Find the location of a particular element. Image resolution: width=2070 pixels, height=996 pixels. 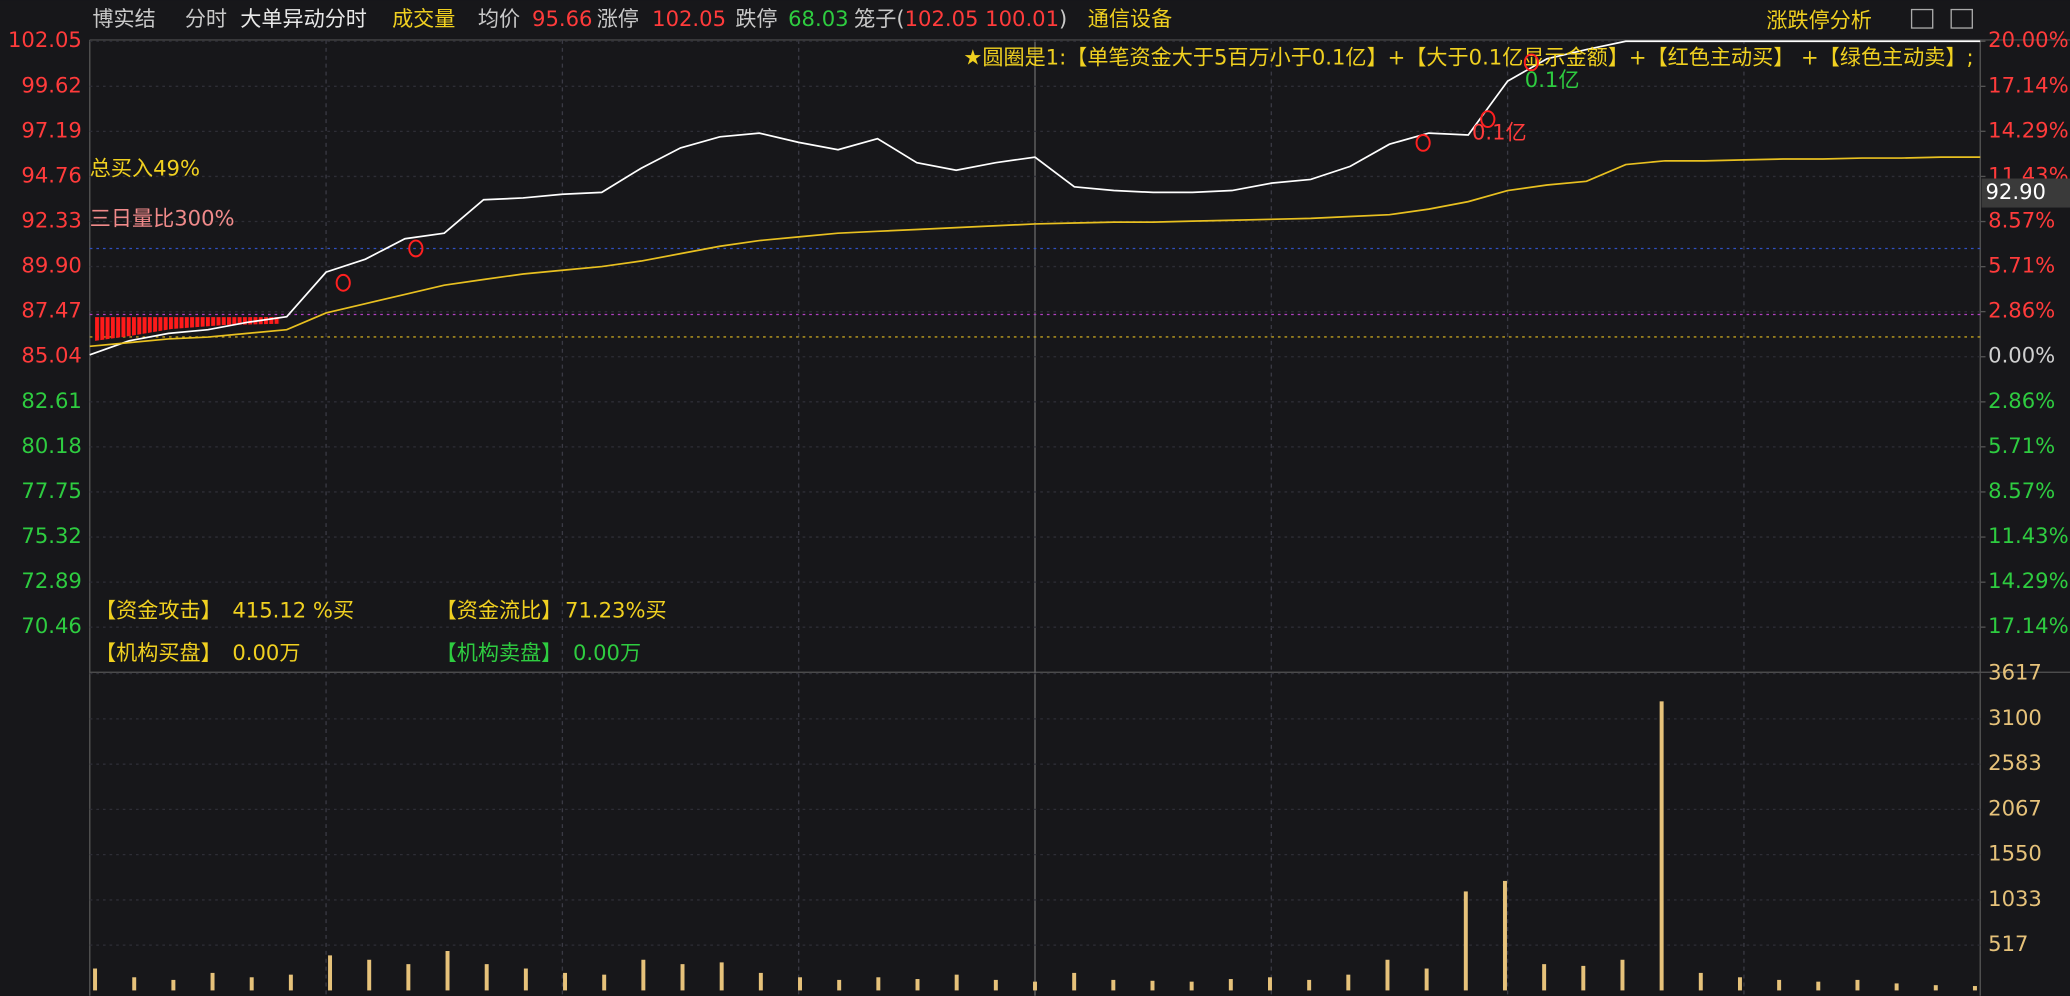

stat-label: 【资金流比】 is located at coordinates (499, 610).